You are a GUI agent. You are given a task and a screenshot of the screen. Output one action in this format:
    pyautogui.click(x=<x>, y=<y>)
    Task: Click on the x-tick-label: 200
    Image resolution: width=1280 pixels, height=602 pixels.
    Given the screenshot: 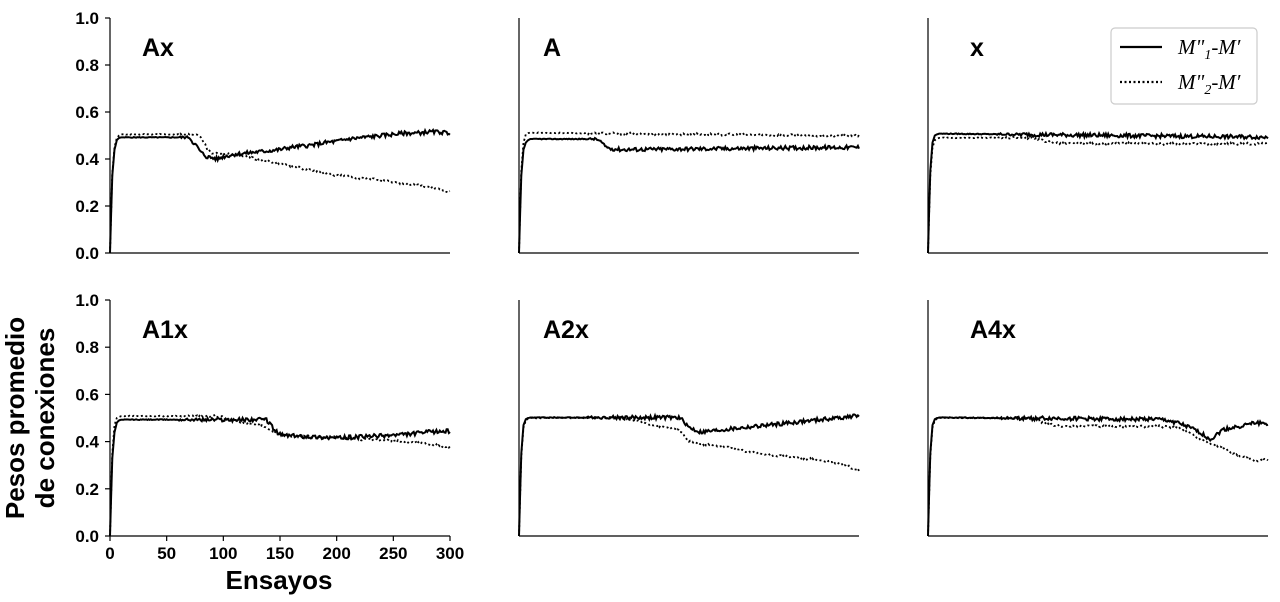 What is the action you would take?
    pyautogui.click(x=336, y=553)
    